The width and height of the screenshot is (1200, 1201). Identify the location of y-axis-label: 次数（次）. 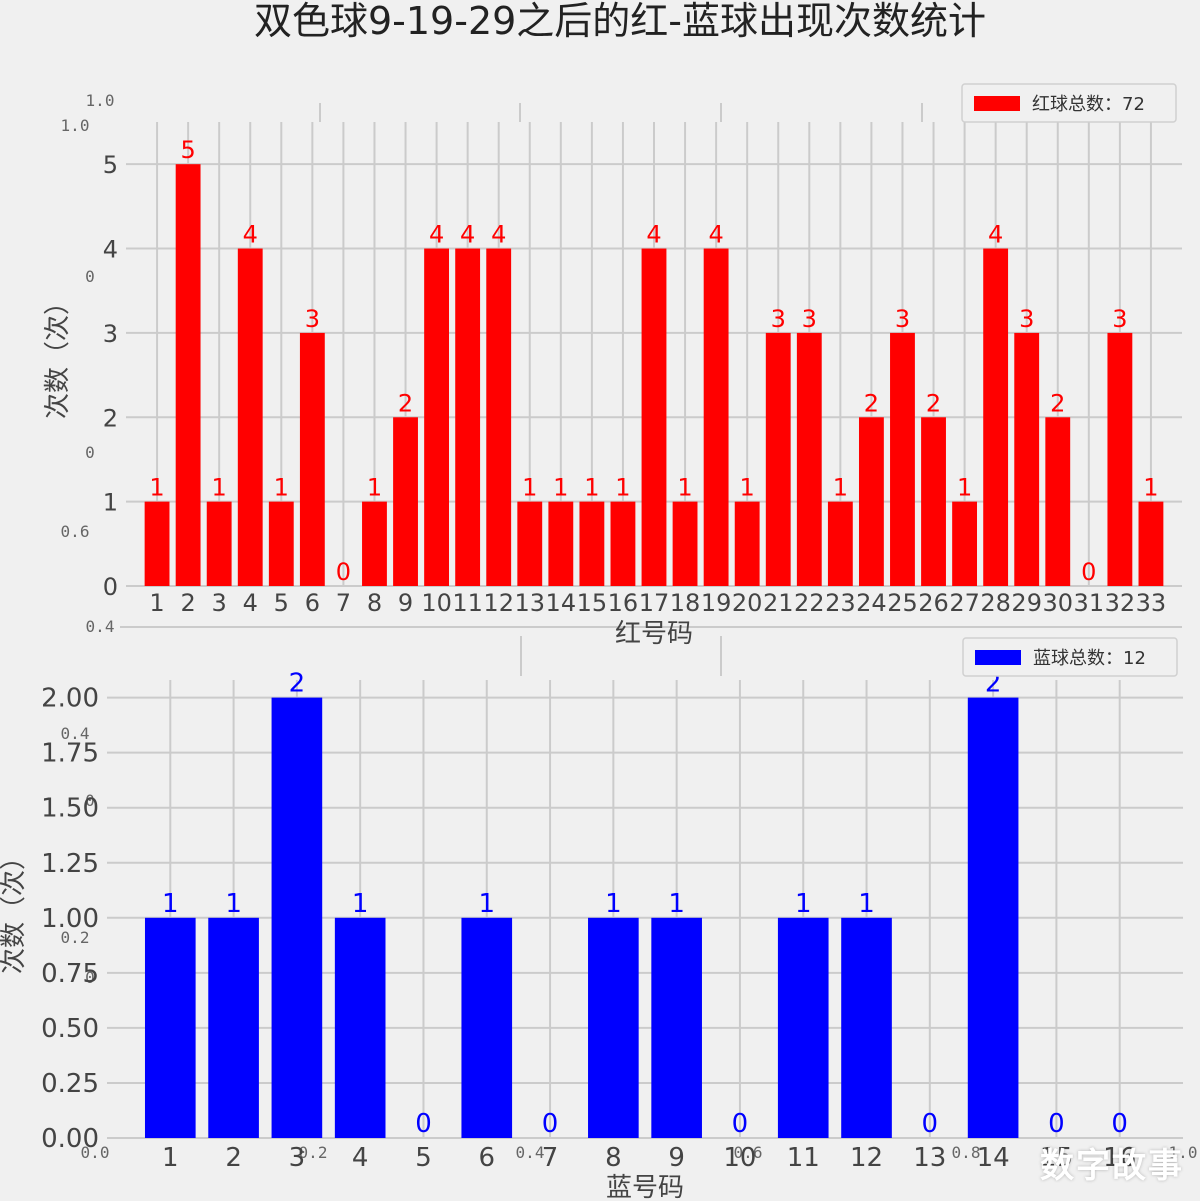
(58, 354).